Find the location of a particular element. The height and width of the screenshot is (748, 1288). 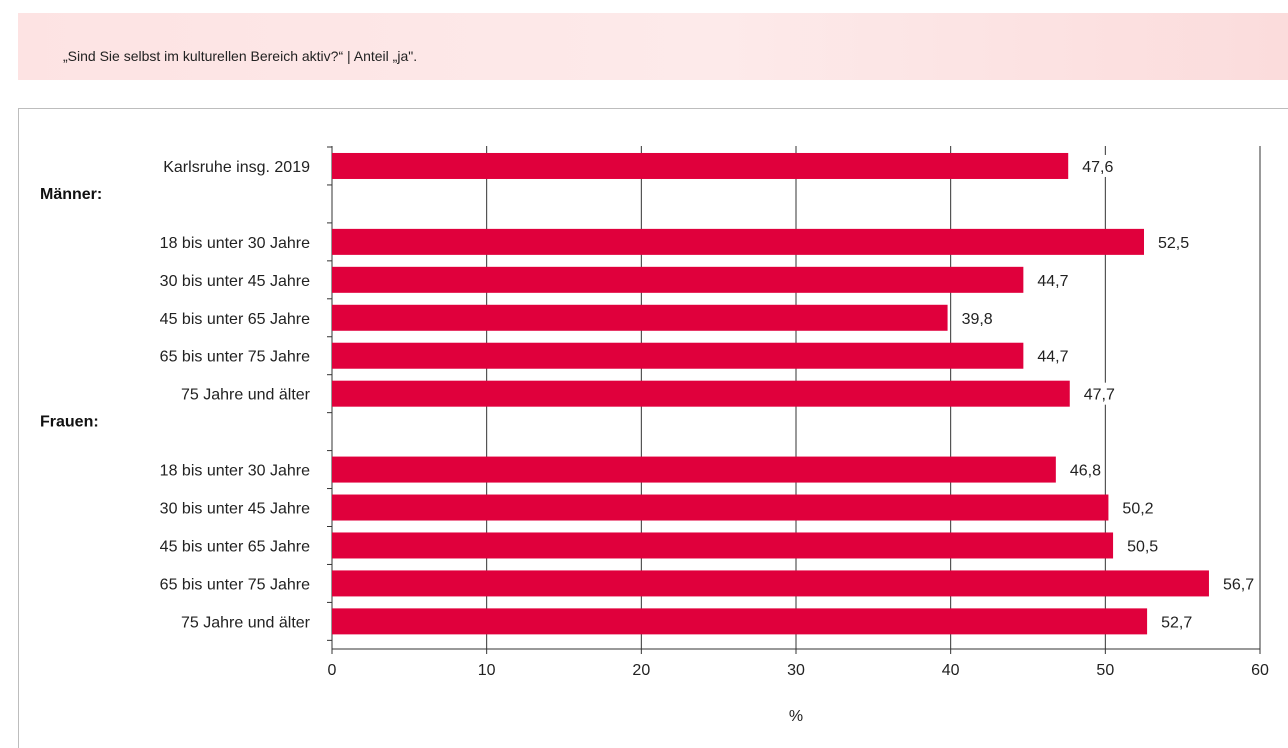

data-label: 52,5 is located at coordinates (1173, 243).